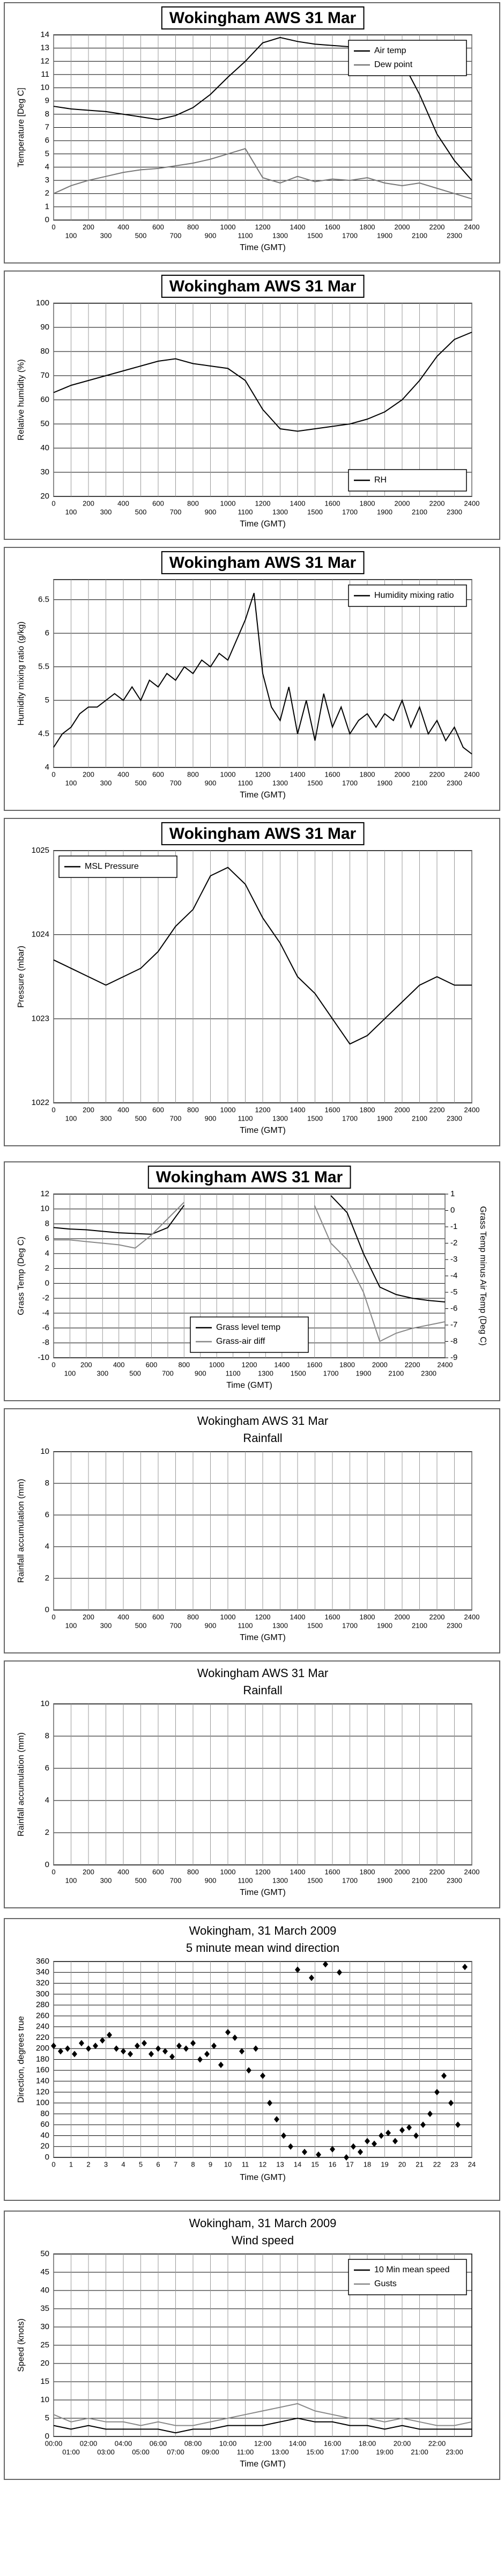 This screenshot has width=504, height=2576. I want to click on y-tick-label: 14, so click(44, 34).